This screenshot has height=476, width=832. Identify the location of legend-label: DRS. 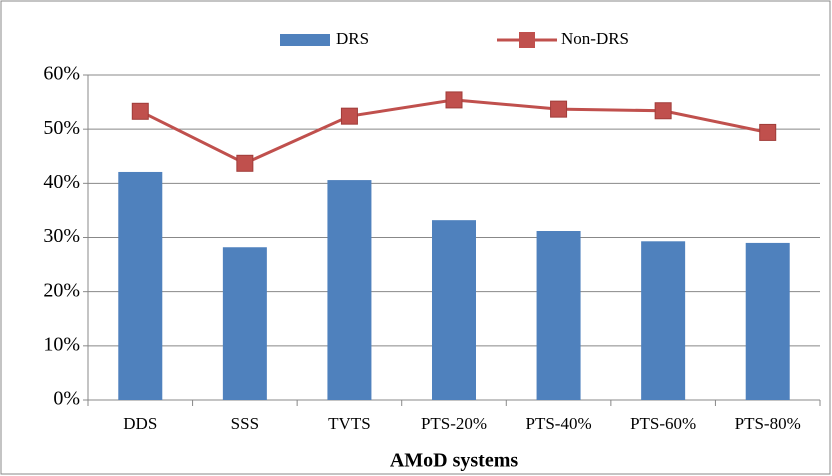
(352, 38).